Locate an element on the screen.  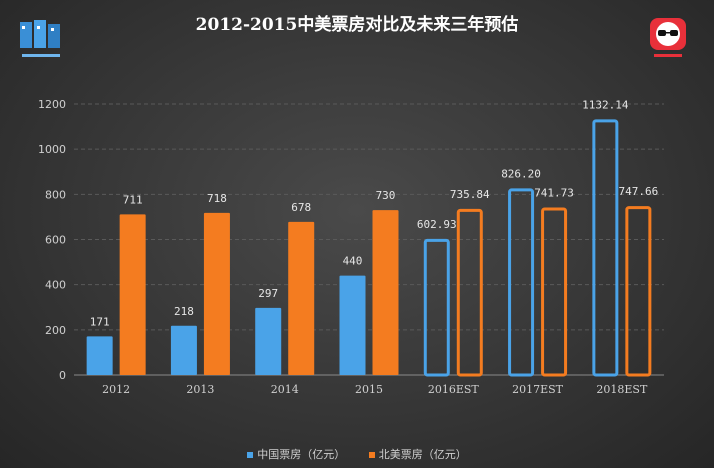
data-label: 826.20 is located at coordinates (521, 173).